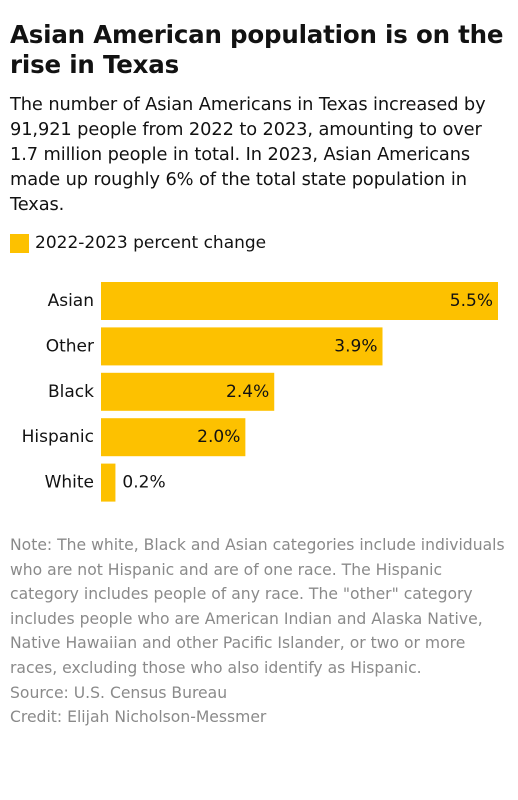 This screenshot has height=800, width=518. Describe the element at coordinates (242, 346) in the screenshot. I see `bar-other` at that location.